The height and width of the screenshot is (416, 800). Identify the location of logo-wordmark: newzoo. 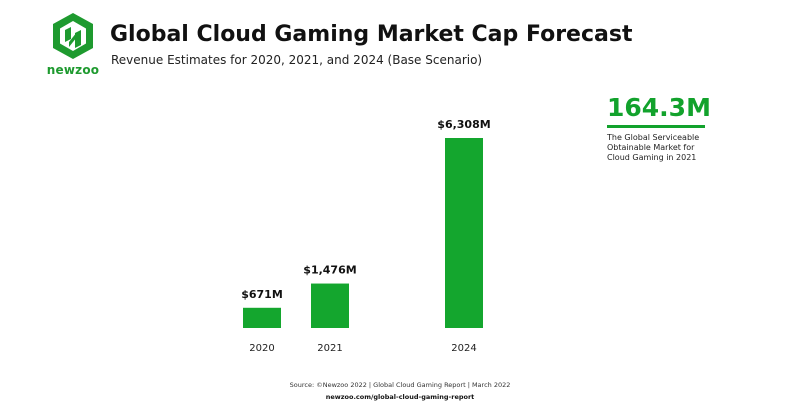
(73, 70).